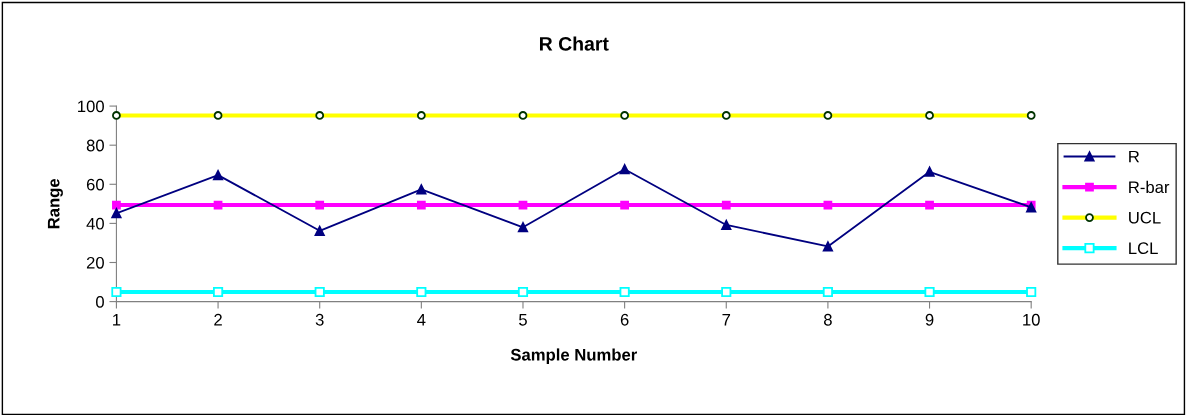 This screenshot has width=1188, height=416. Describe the element at coordinates (95, 223) in the screenshot. I see `y-tick-label: 40` at that location.